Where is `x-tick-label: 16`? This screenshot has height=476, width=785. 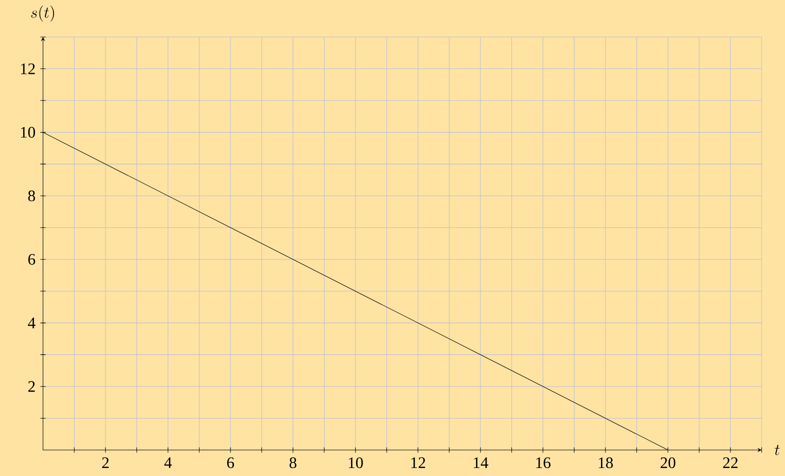
x-tick-label: 16 is located at coordinates (543, 462).